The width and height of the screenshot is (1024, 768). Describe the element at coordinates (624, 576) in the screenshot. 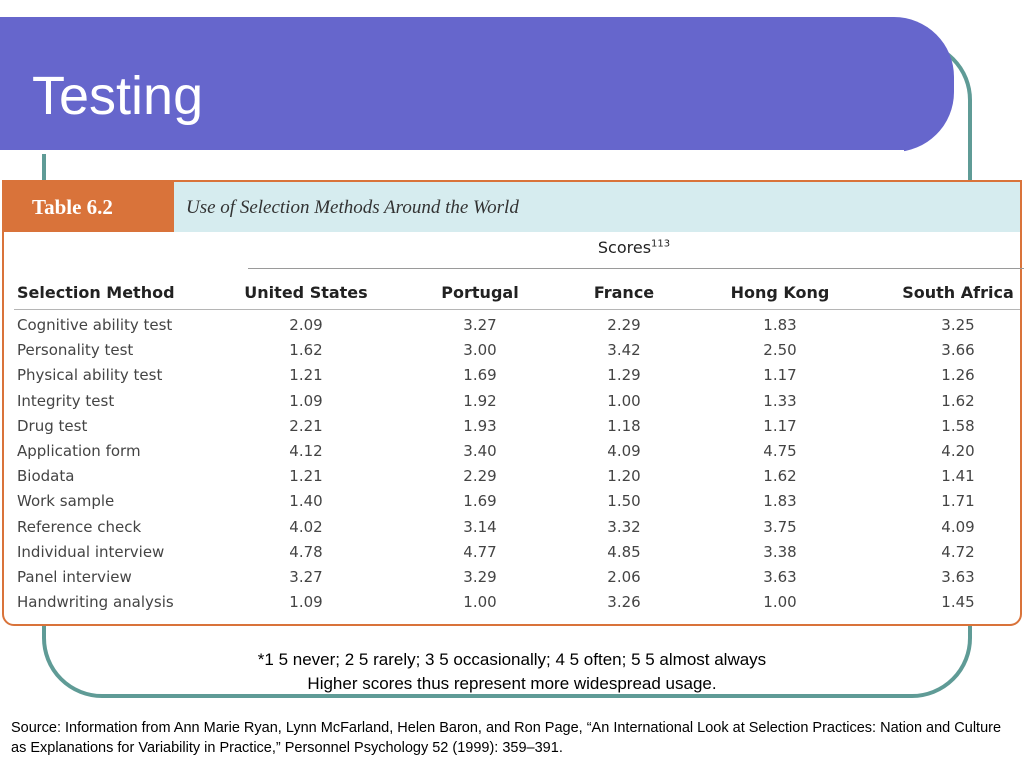

I see `row-value: 2.06` at that location.